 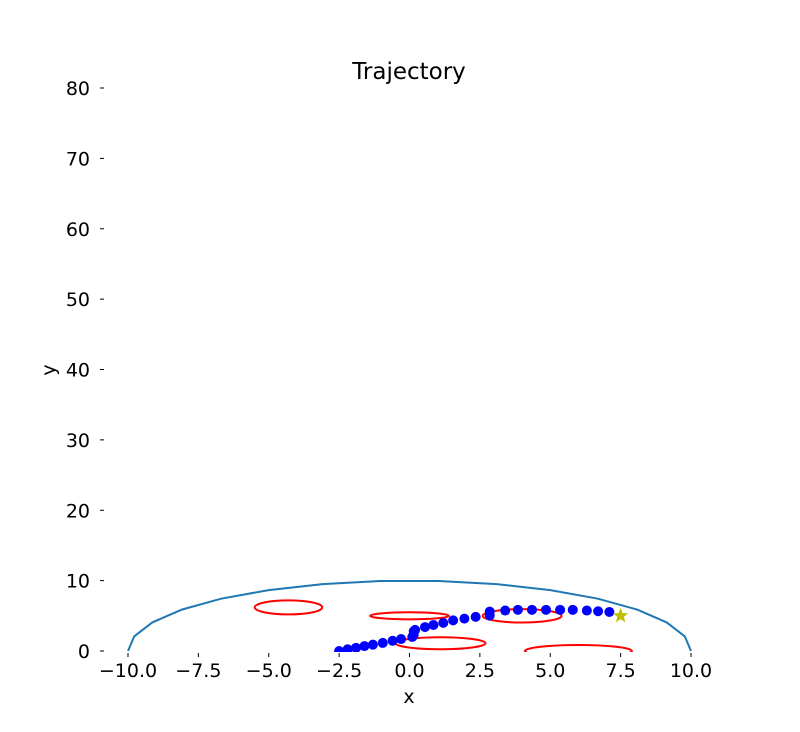 What do you see at coordinates (269, 671) in the screenshot?
I see `x-tick-label: −5.0` at bounding box center [269, 671].